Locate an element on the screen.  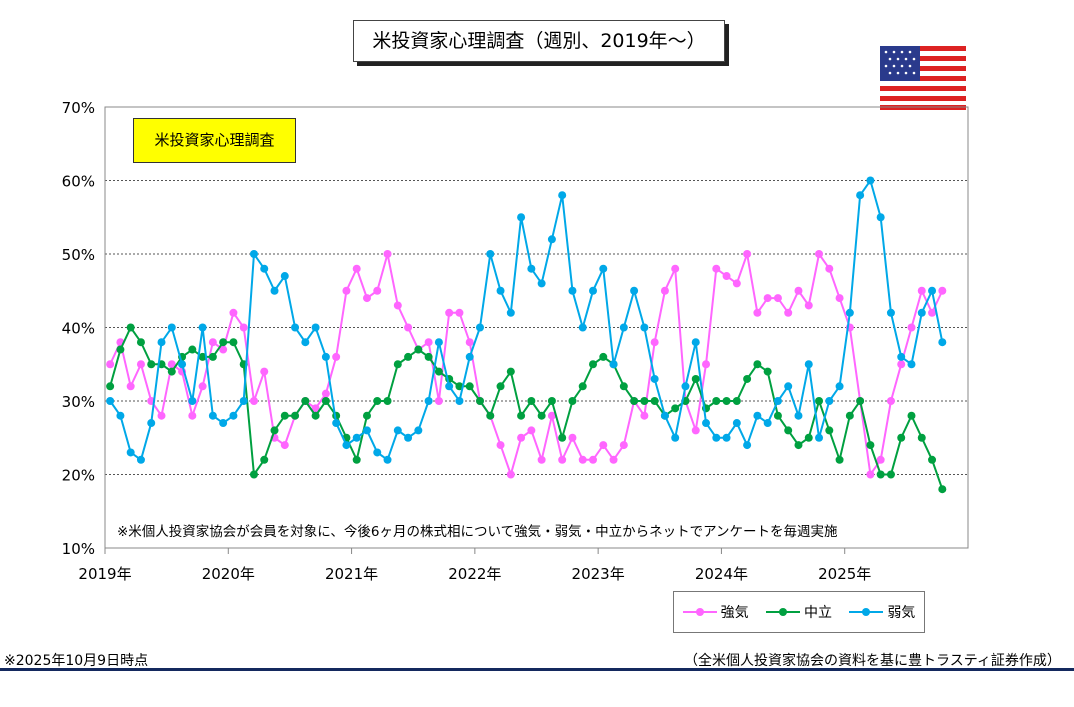
x-tick-label: 2019年 is located at coordinates (104, 574).